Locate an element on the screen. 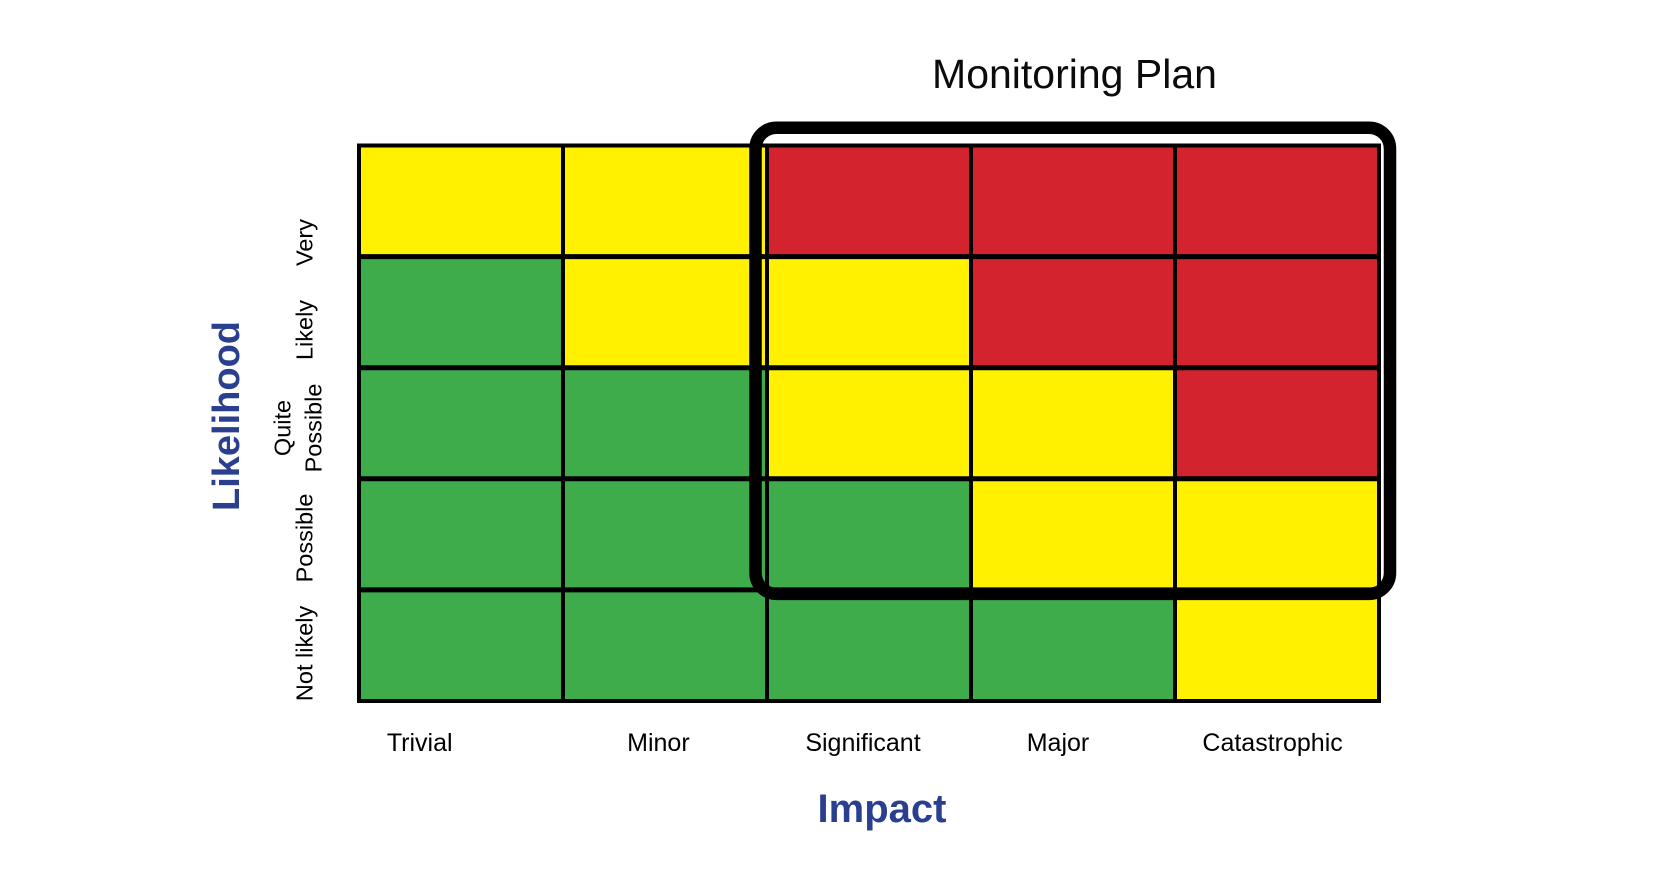 The width and height of the screenshot is (1669, 893). svg-text: Trivial is located at coordinates (420, 743).